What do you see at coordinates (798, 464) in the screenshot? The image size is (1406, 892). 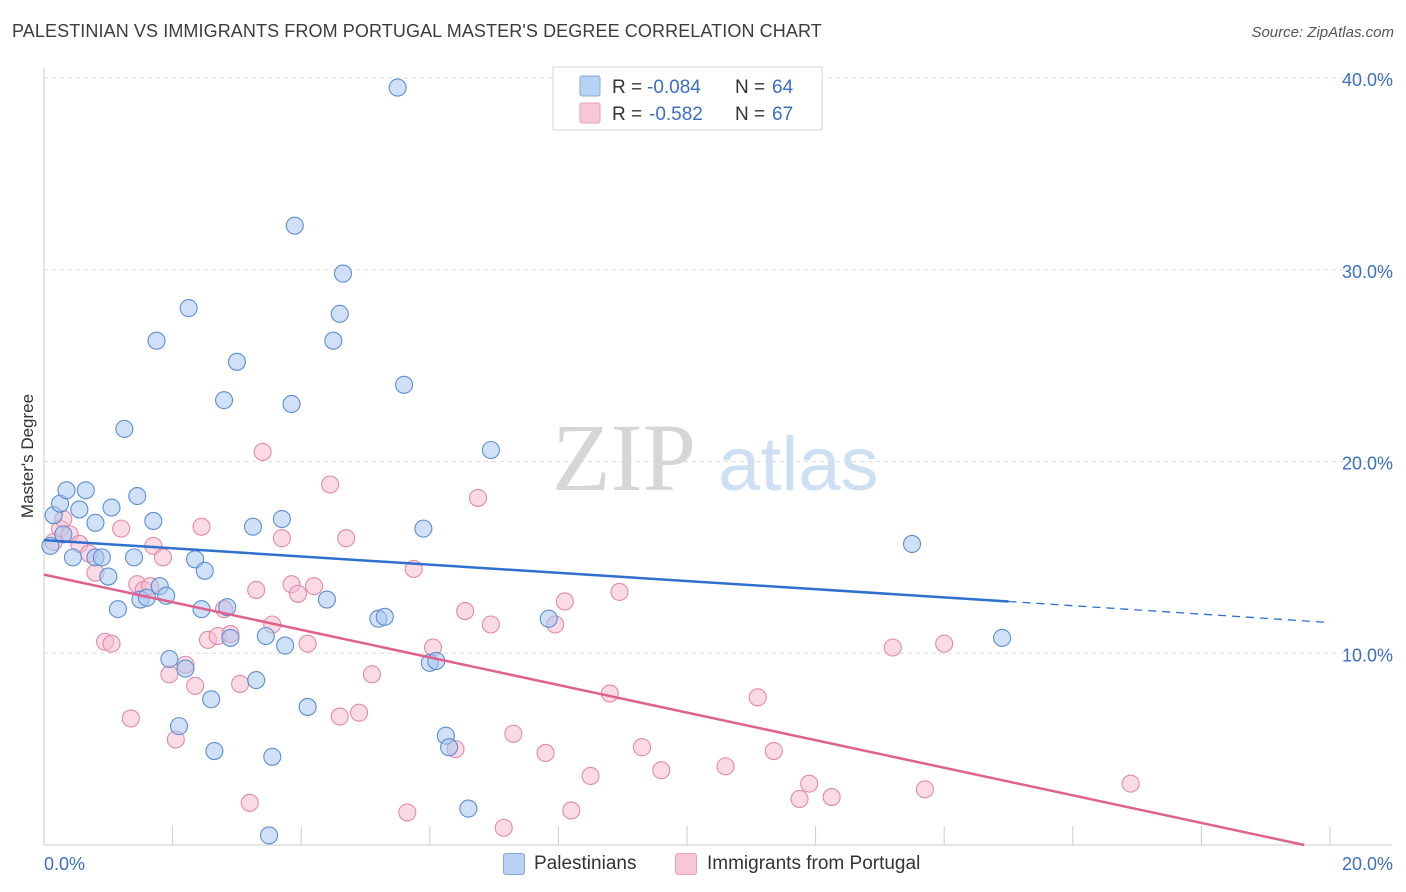 I see `watermark-atlas: atlas` at bounding box center [798, 464].